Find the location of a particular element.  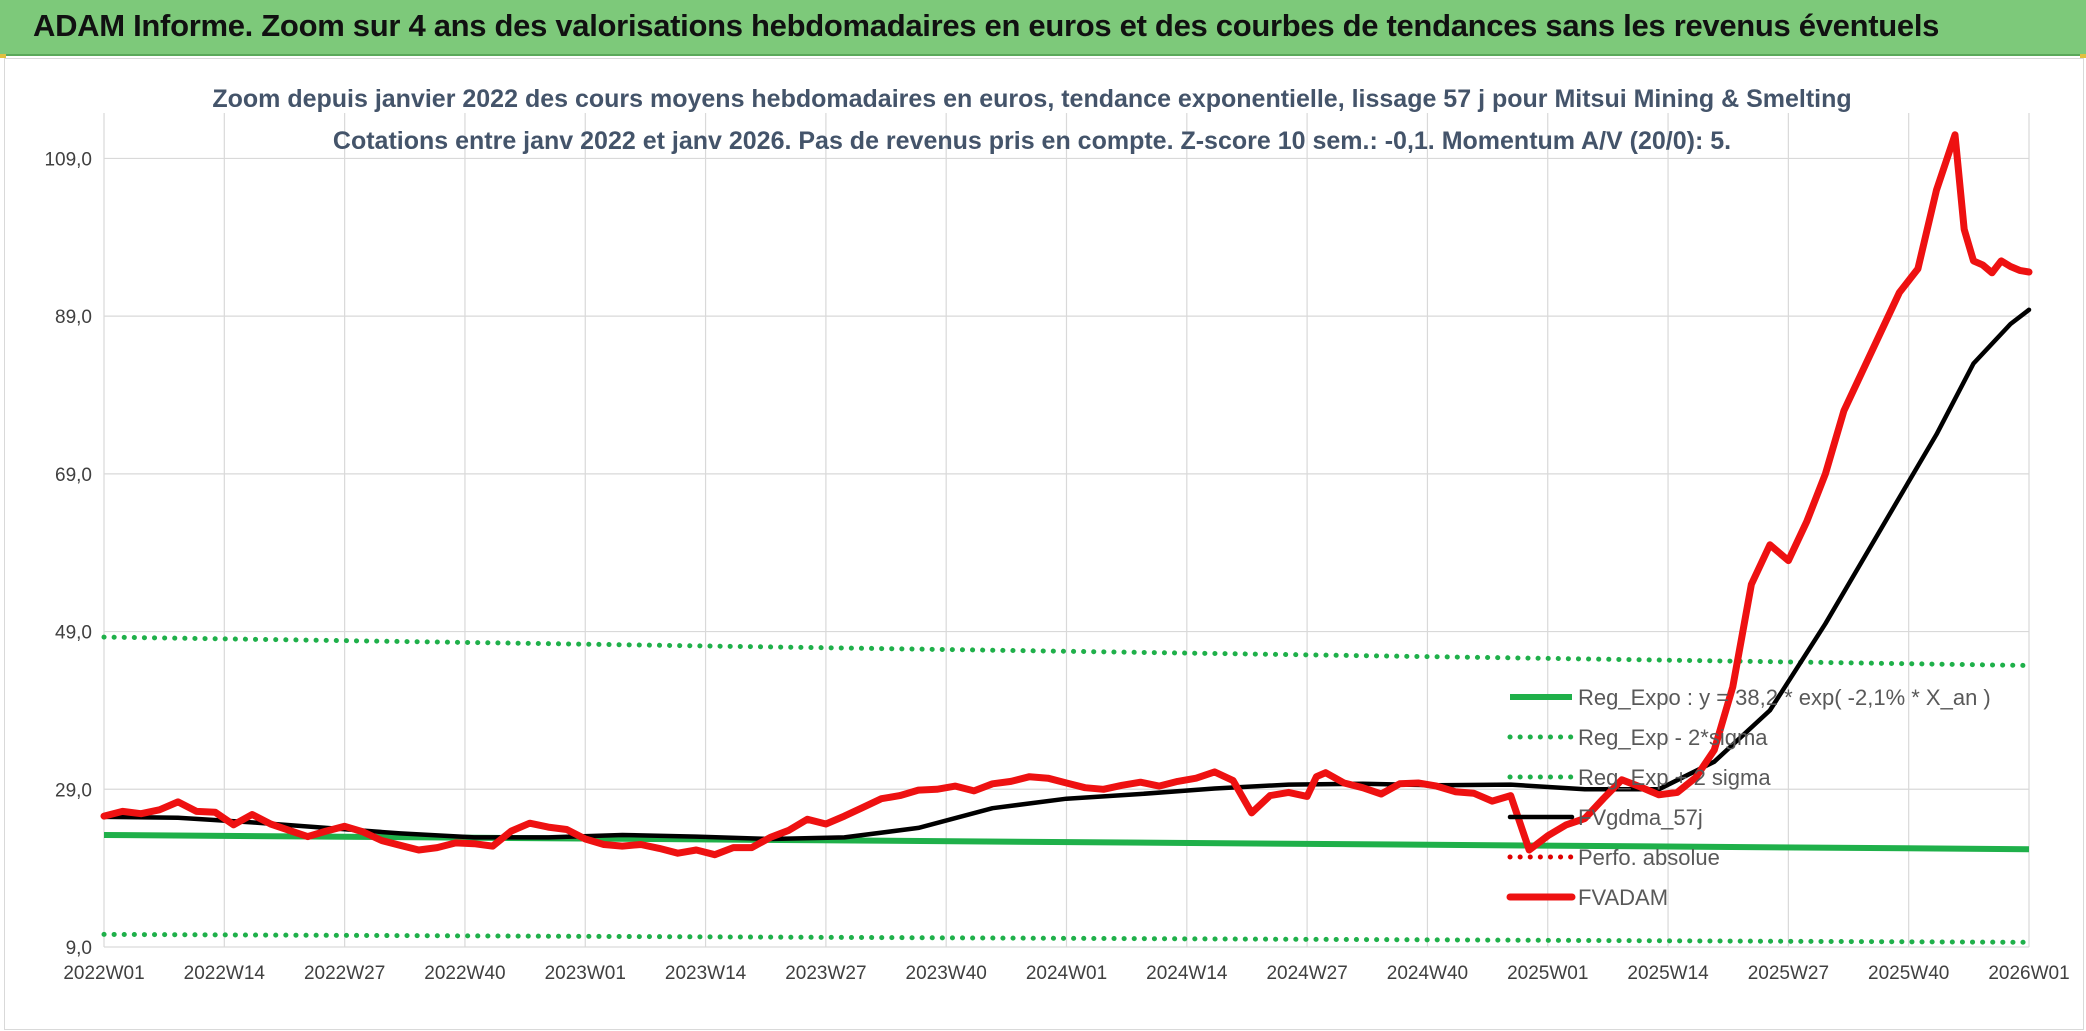

y-tick-label: 69,0 is located at coordinates (73, 475).